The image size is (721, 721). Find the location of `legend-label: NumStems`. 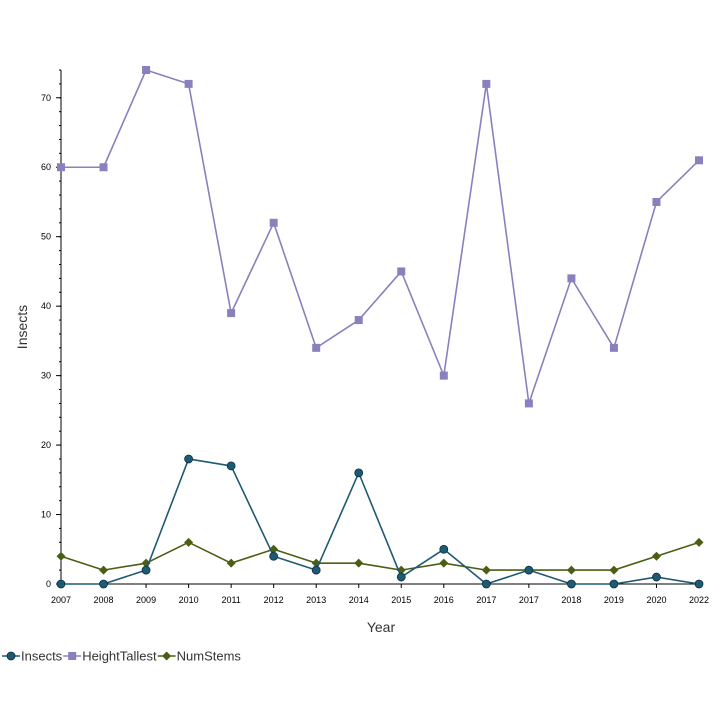

legend-label: NumStems is located at coordinates (209, 656).